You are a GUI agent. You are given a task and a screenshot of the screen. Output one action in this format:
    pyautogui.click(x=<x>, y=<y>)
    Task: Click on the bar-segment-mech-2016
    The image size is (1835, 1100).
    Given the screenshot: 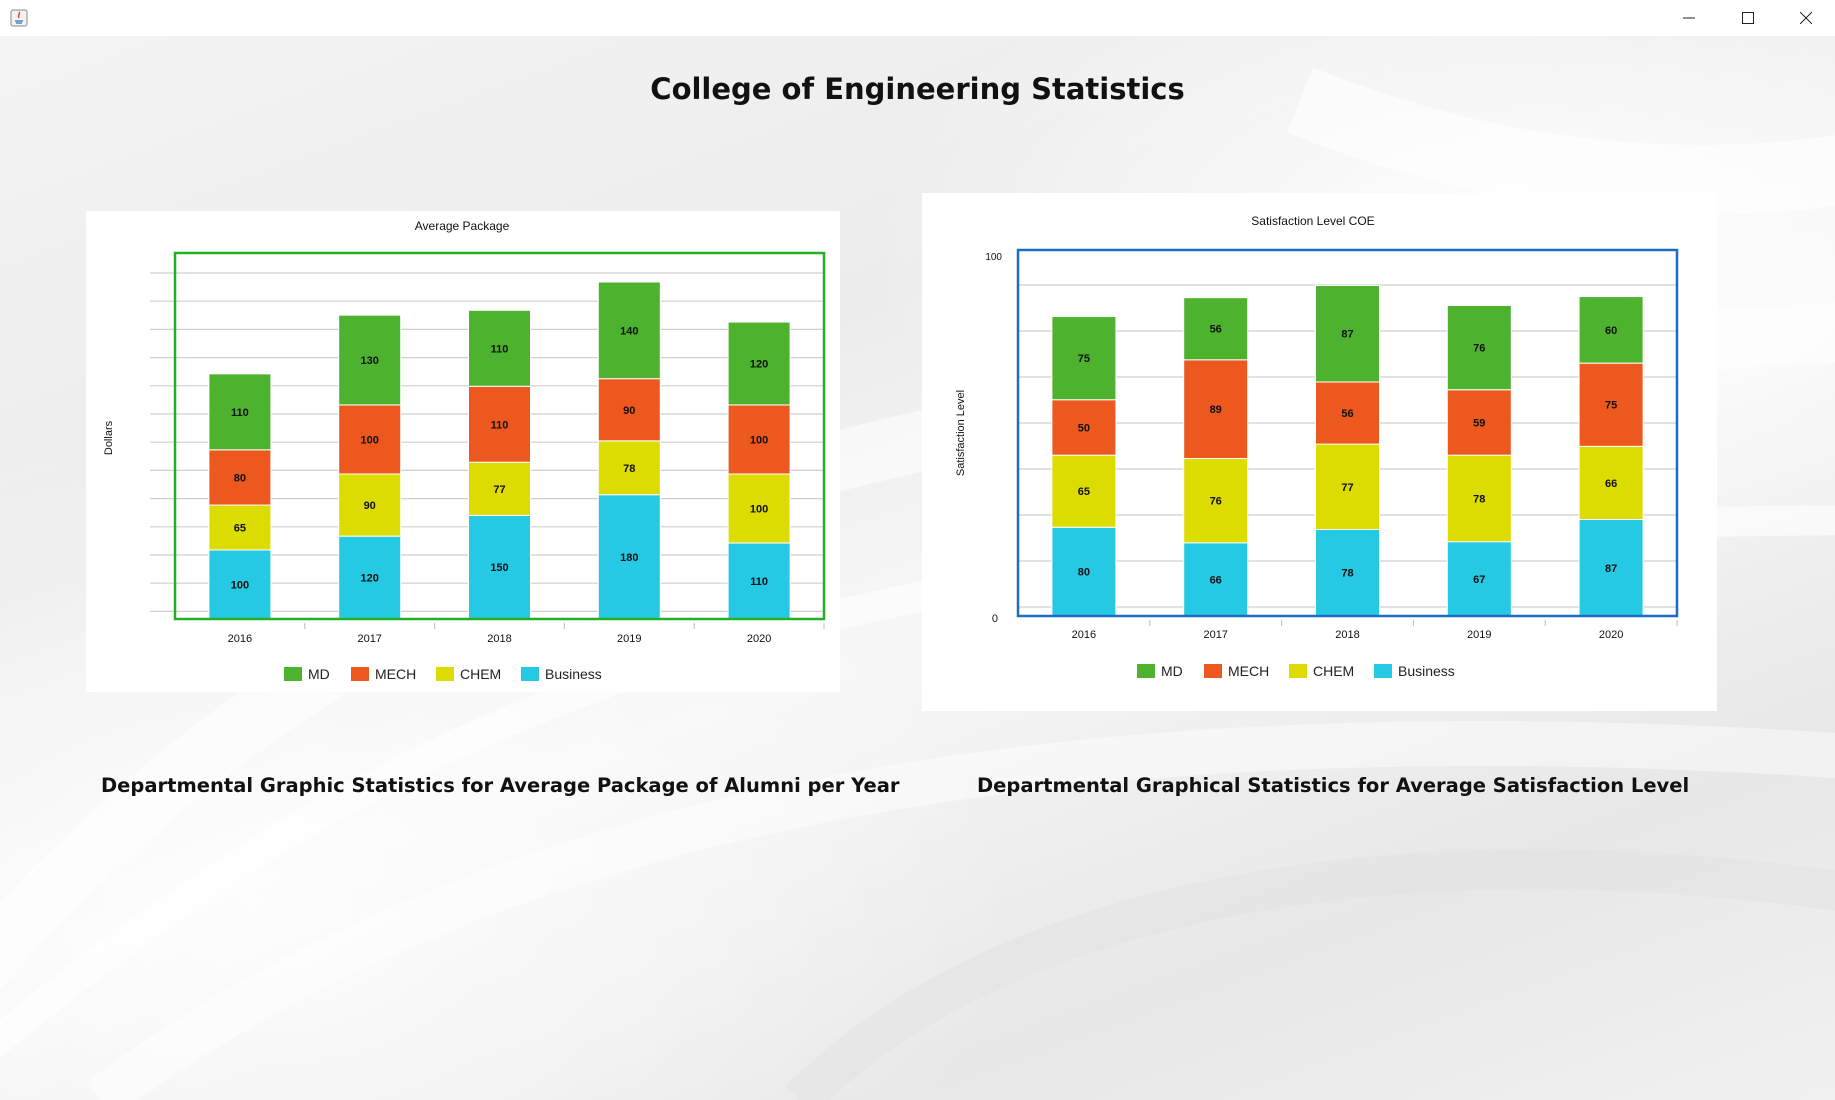 What is the action you would take?
    pyautogui.click(x=240, y=477)
    